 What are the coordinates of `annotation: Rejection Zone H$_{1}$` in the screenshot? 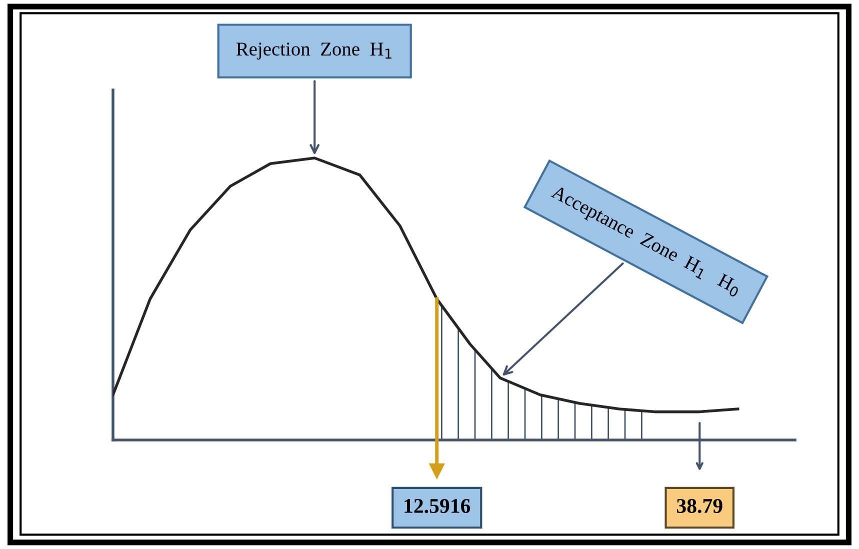 It's located at (314, 51).